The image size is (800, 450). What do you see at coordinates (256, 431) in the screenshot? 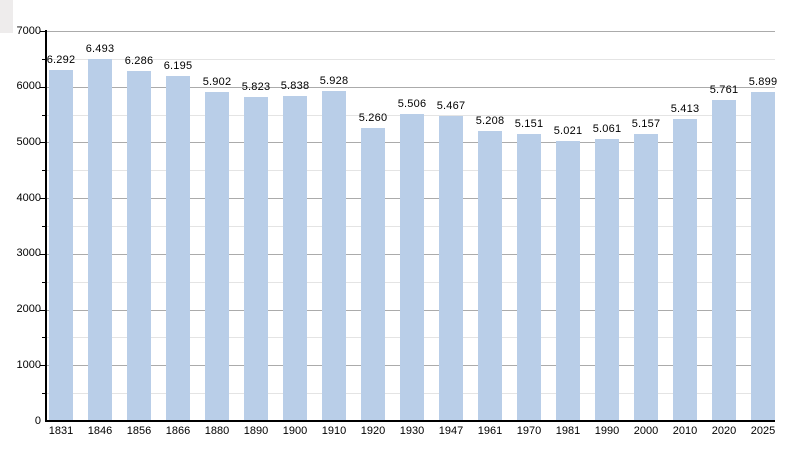
I see `x-tick-label: 1890` at bounding box center [256, 431].